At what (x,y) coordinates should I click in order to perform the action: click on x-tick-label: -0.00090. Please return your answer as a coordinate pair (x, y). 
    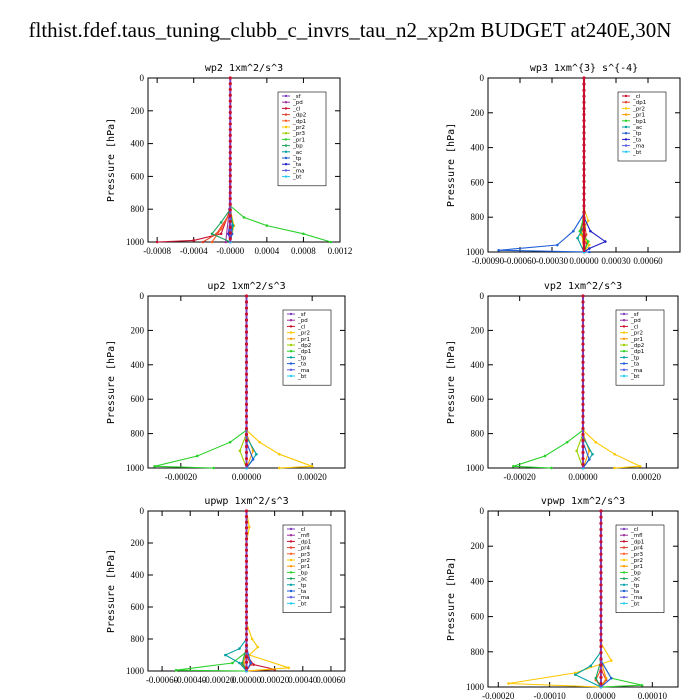
    Looking at the image, I should click on (488, 261).